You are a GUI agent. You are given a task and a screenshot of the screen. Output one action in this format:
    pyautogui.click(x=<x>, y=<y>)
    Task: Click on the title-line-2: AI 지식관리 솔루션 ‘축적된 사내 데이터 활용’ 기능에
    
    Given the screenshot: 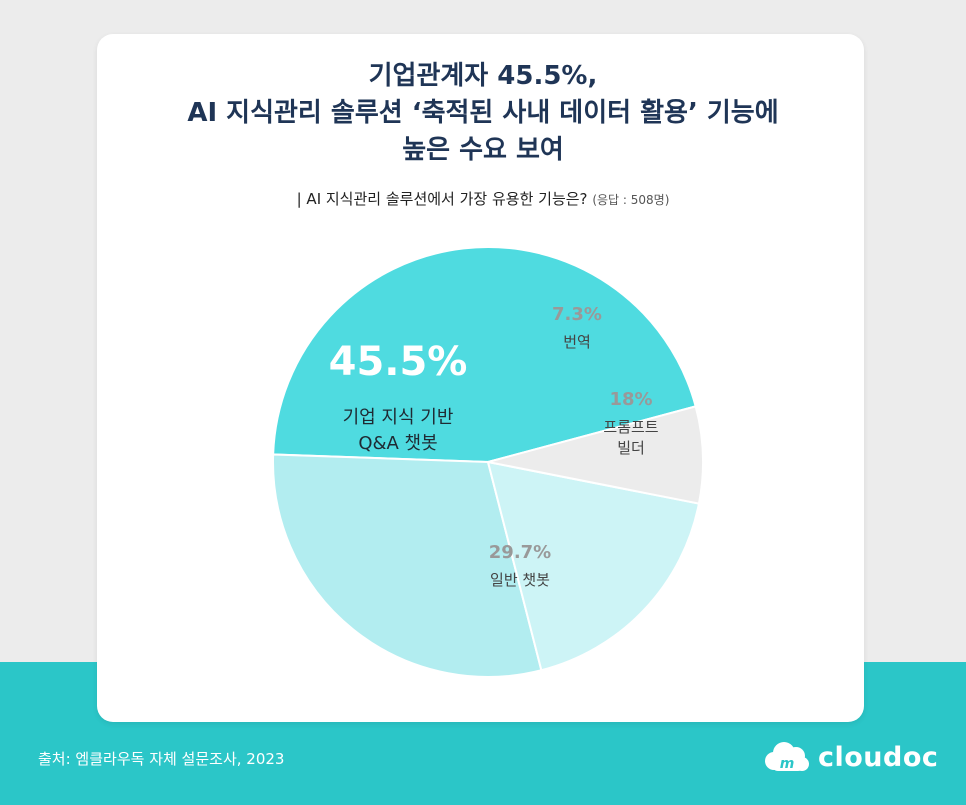 What is the action you would take?
    pyautogui.click(x=483, y=113)
    